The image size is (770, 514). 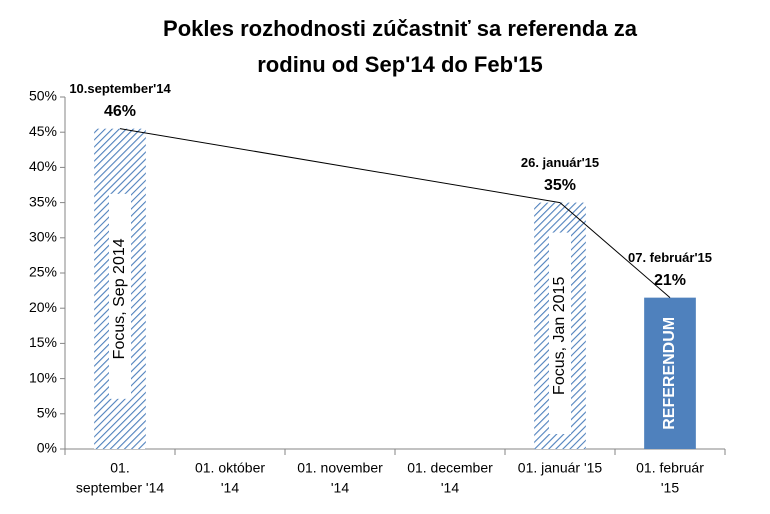 What do you see at coordinates (670, 257) in the screenshot?
I see `date-label: 07. február'15` at bounding box center [670, 257].